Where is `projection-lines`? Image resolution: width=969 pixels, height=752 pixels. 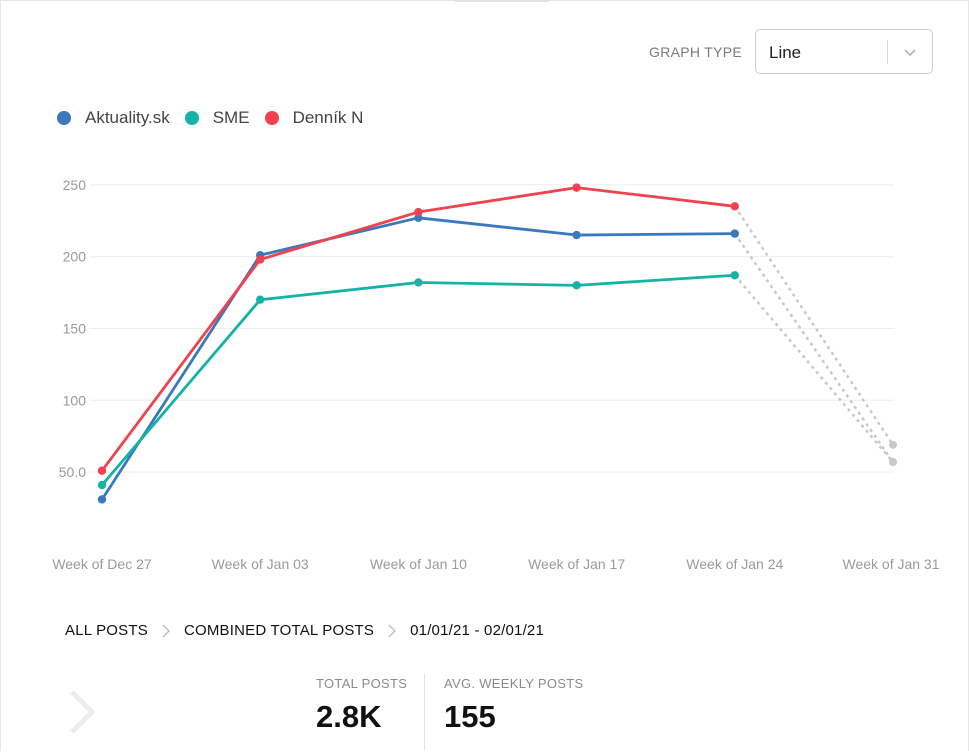
projection-lines is located at coordinates (815, 336).